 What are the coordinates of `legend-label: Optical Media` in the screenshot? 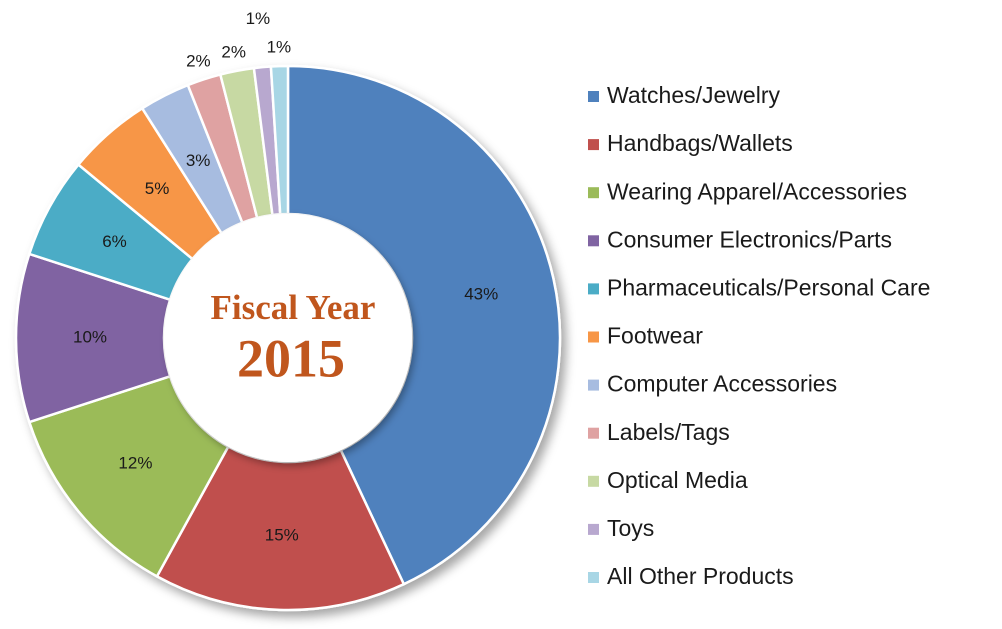 It's located at (677, 480).